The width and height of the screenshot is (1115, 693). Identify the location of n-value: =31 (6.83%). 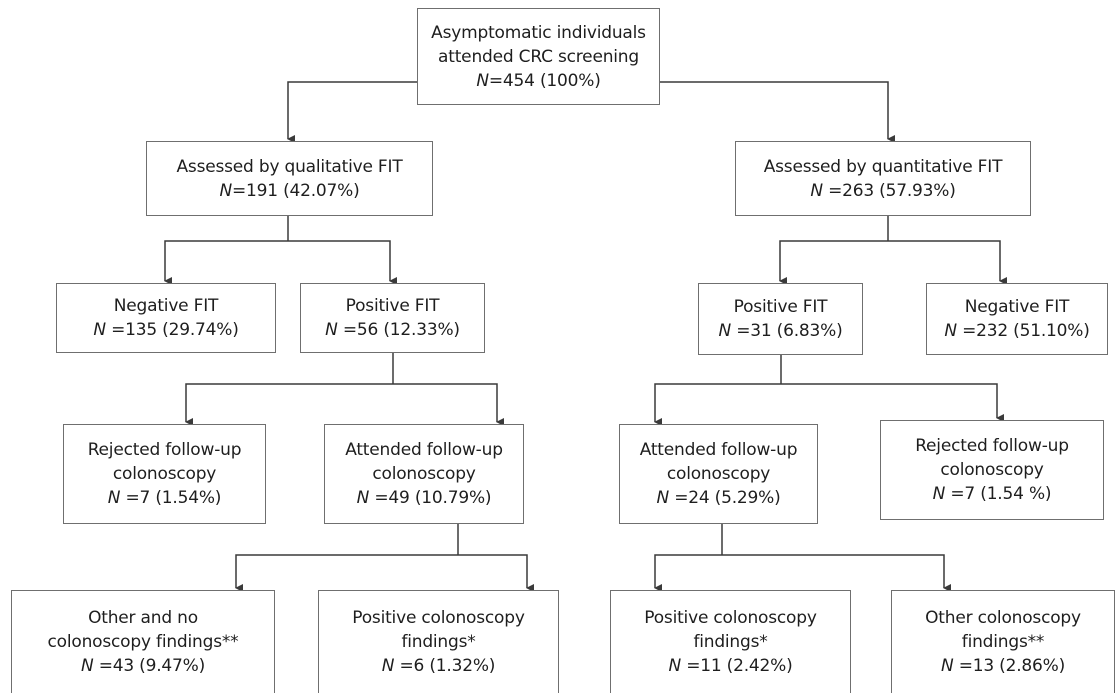
(786, 331).